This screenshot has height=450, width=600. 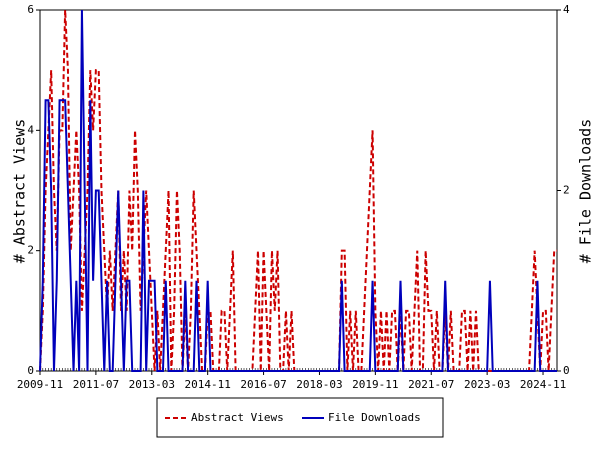 I want to click on y-tick-label: 0, so click(x=30, y=370).